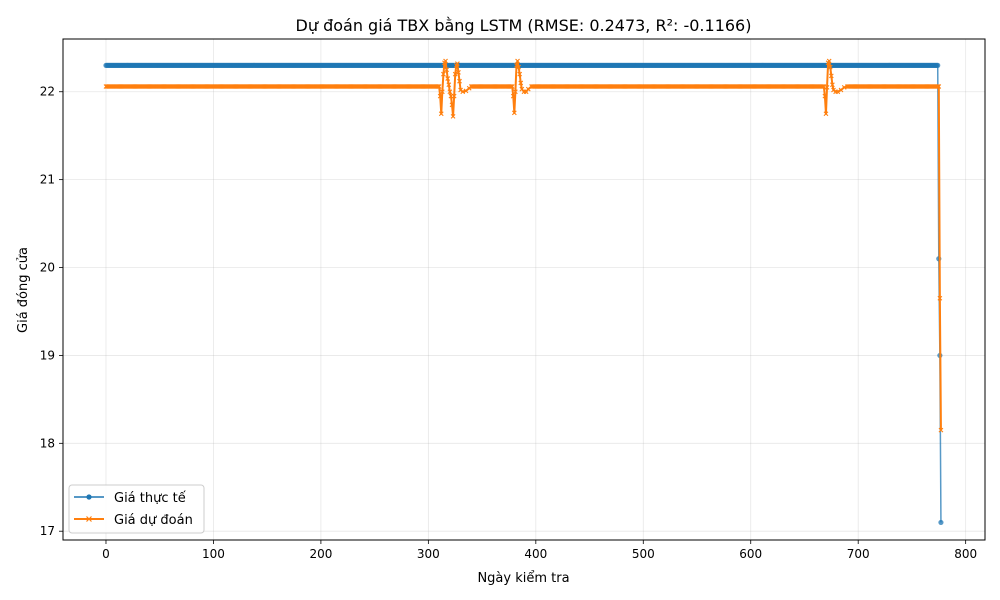  I want to click on x-tick-label: 100, so click(213, 554).